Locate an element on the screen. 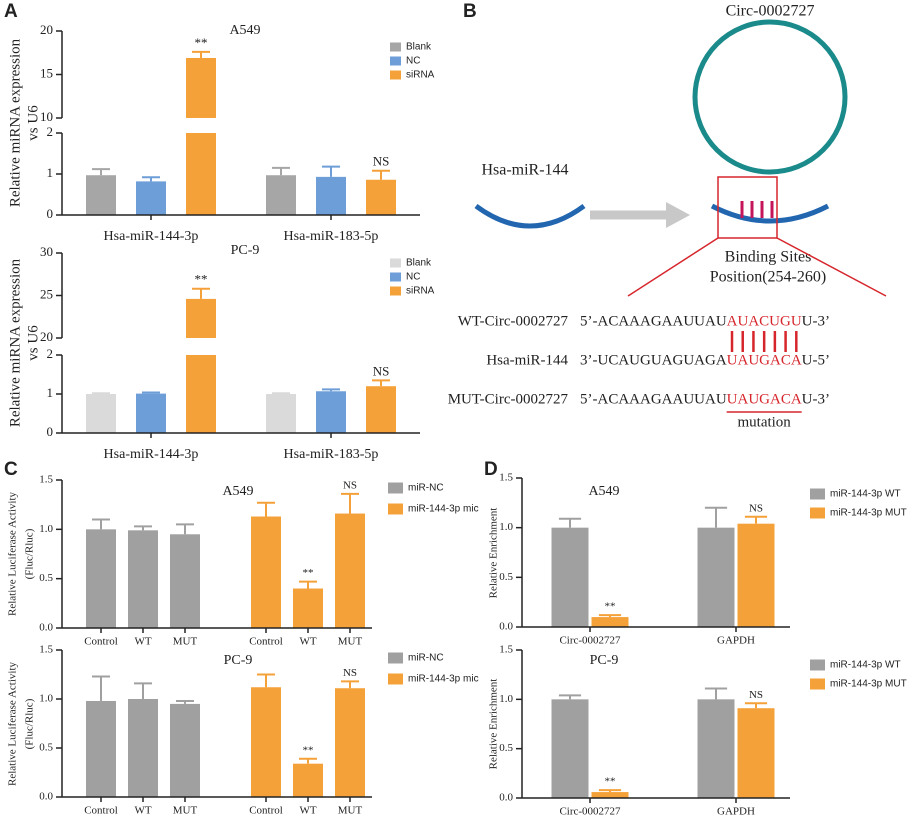 The image size is (913, 817). y-tick-label: 10 is located at coordinates (46, 116).